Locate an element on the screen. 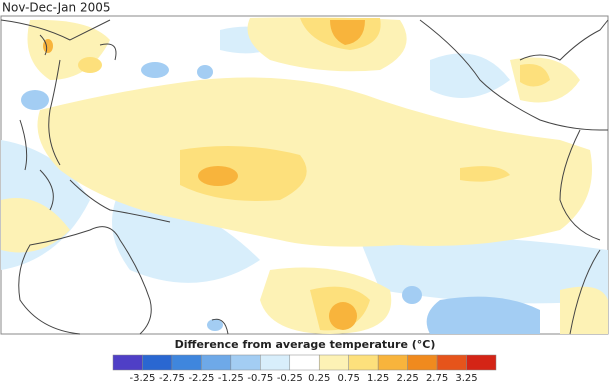  legend-tick-label: -3.25 is located at coordinates (143, 378).